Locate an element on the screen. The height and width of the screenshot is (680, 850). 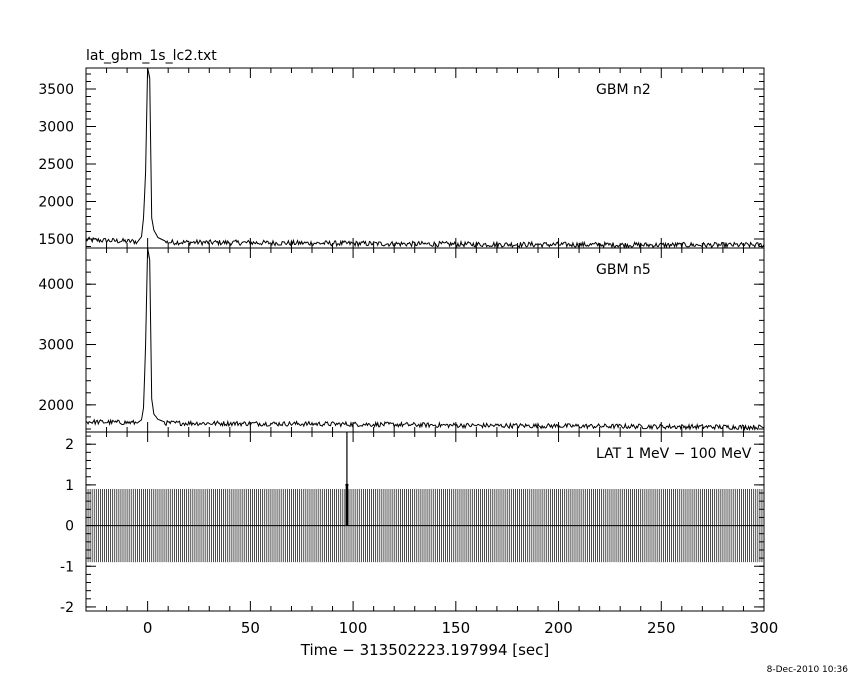
x-tick-label: 0 is located at coordinates (148, 628).